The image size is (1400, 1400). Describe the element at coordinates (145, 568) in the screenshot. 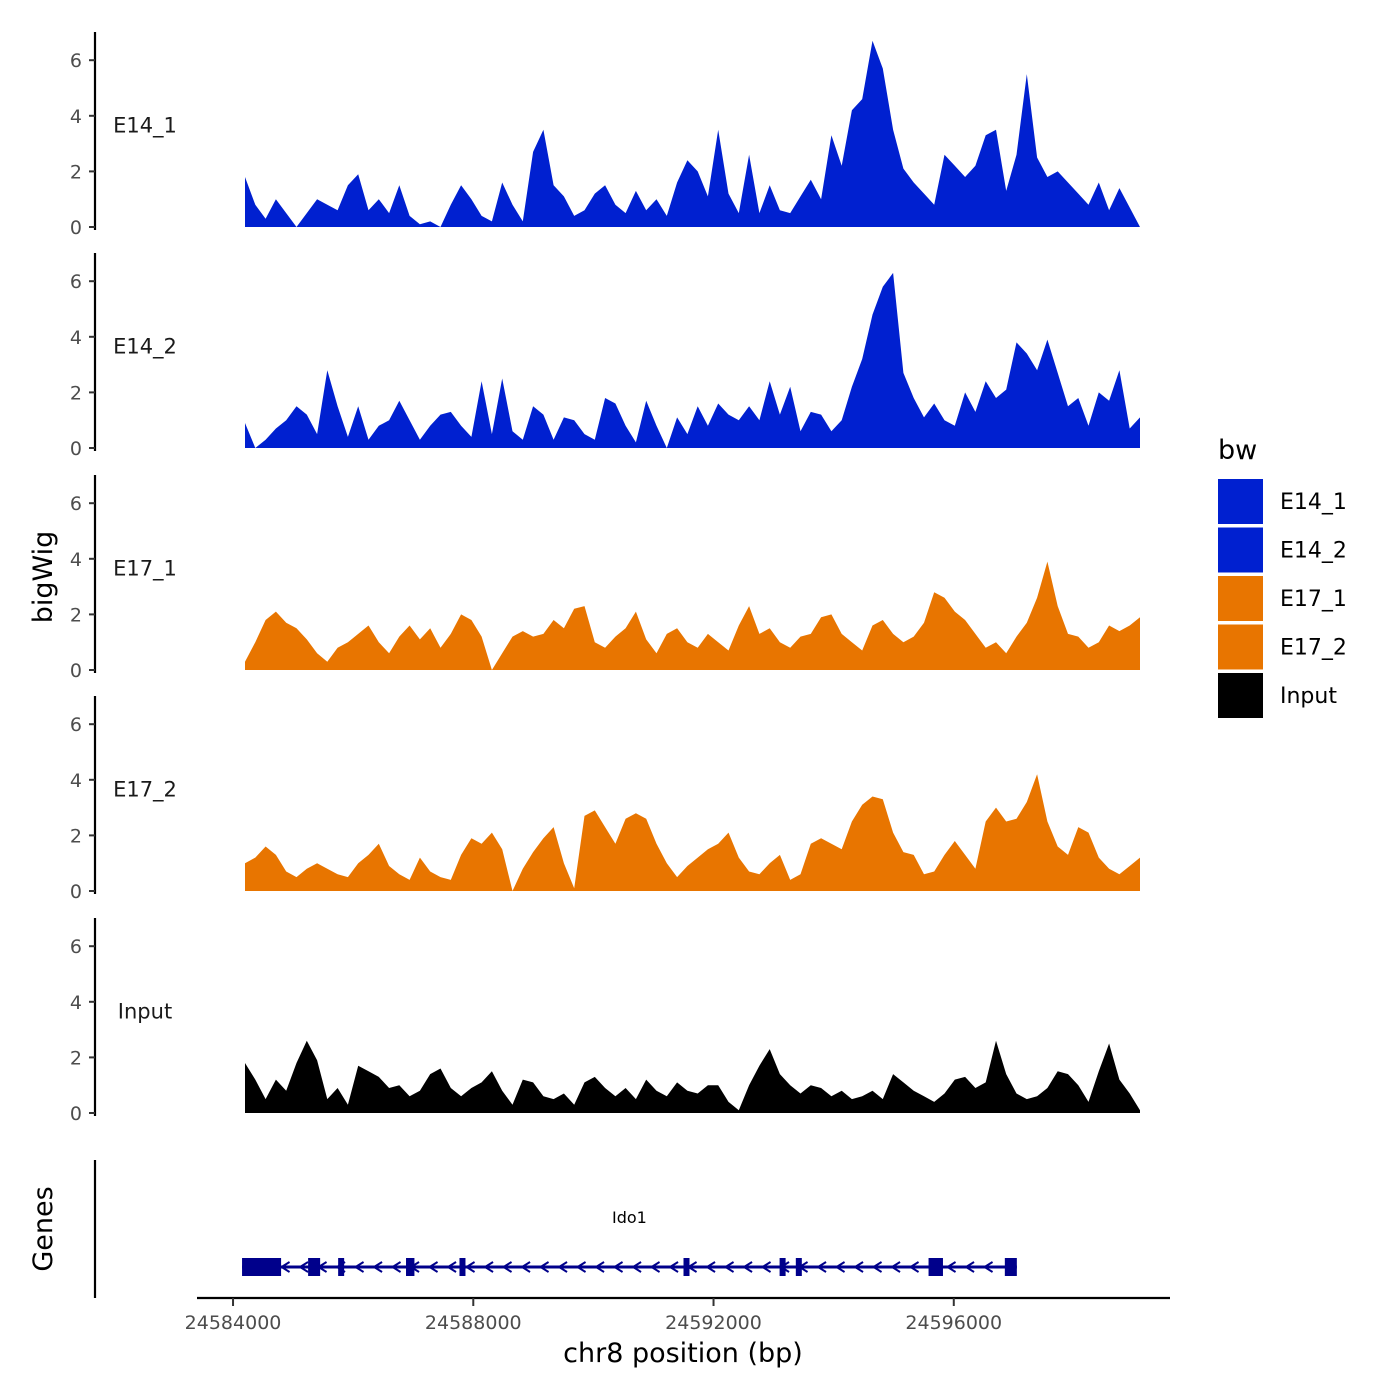

I see `track-label: E17_1` at that location.